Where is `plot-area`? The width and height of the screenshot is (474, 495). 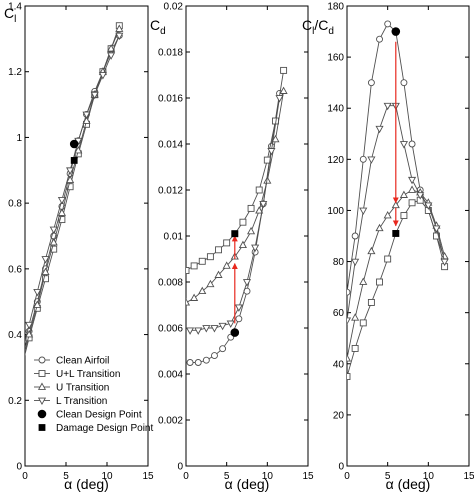
plot-area is located at coordinates (237, 216).